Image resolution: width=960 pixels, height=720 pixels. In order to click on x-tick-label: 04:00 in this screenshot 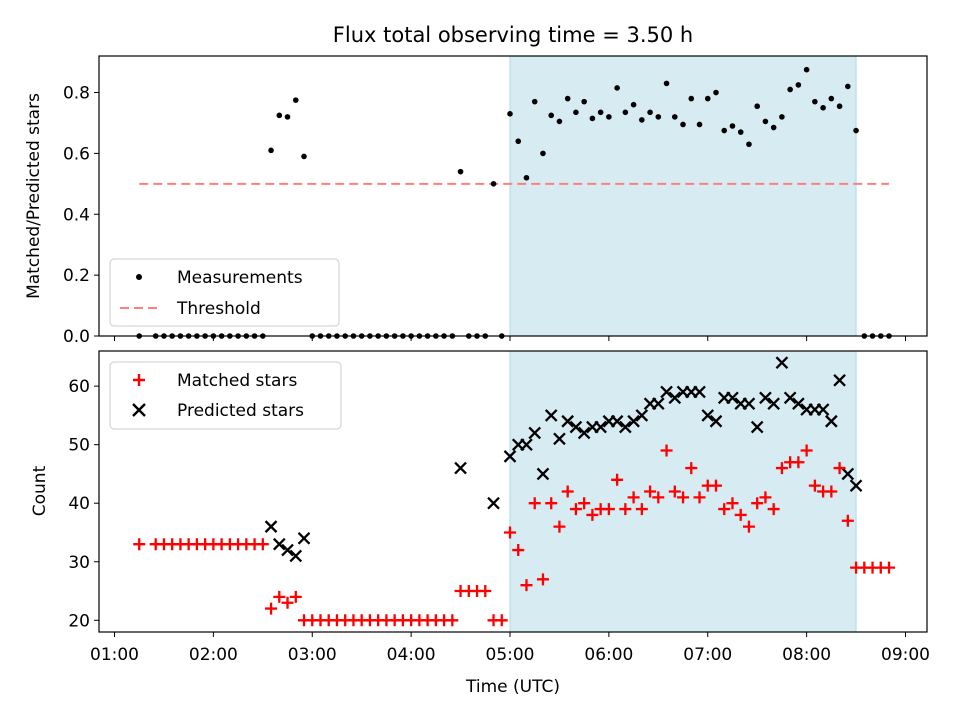, I will do `click(411, 655)`.